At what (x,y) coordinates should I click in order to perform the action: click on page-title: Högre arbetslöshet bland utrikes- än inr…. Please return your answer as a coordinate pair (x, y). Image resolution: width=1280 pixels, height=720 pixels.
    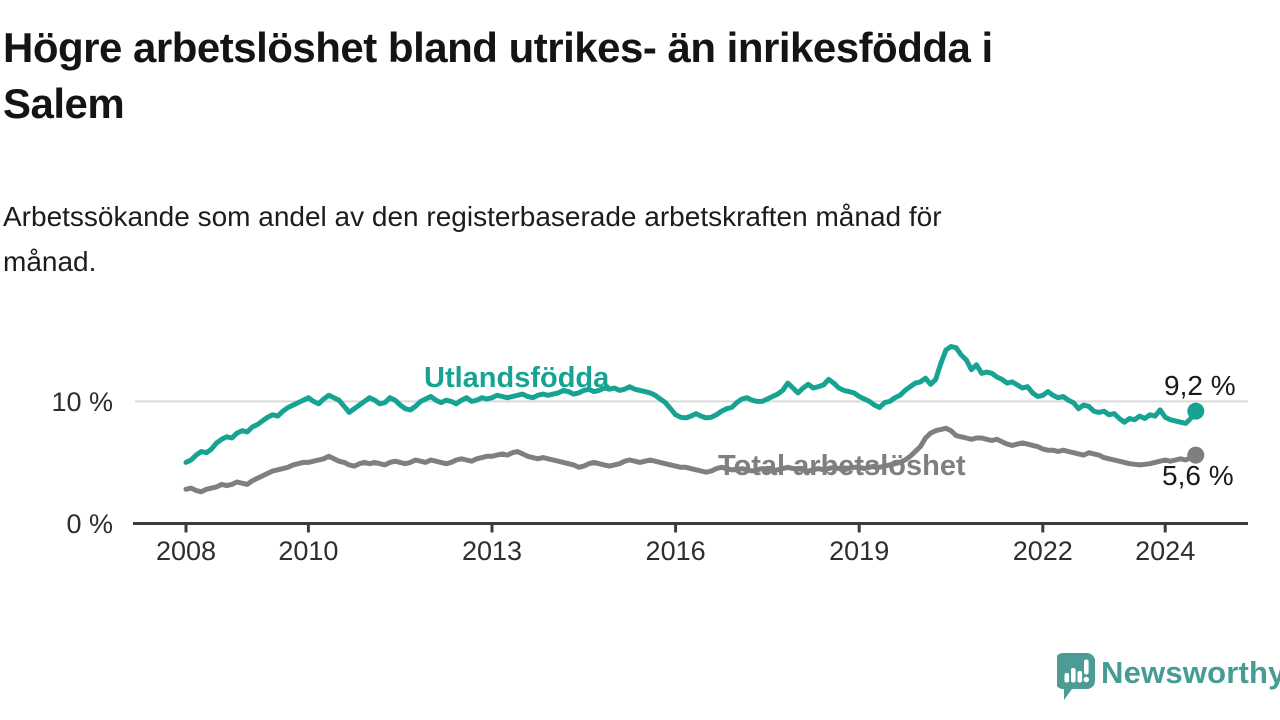
    Looking at the image, I should click on (498, 76).